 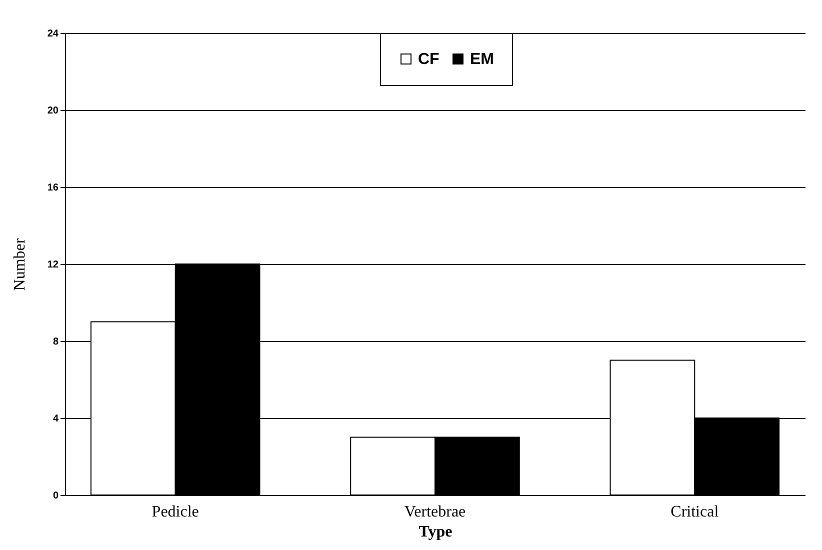 I want to click on y-tick-label: 4, so click(x=55, y=419).